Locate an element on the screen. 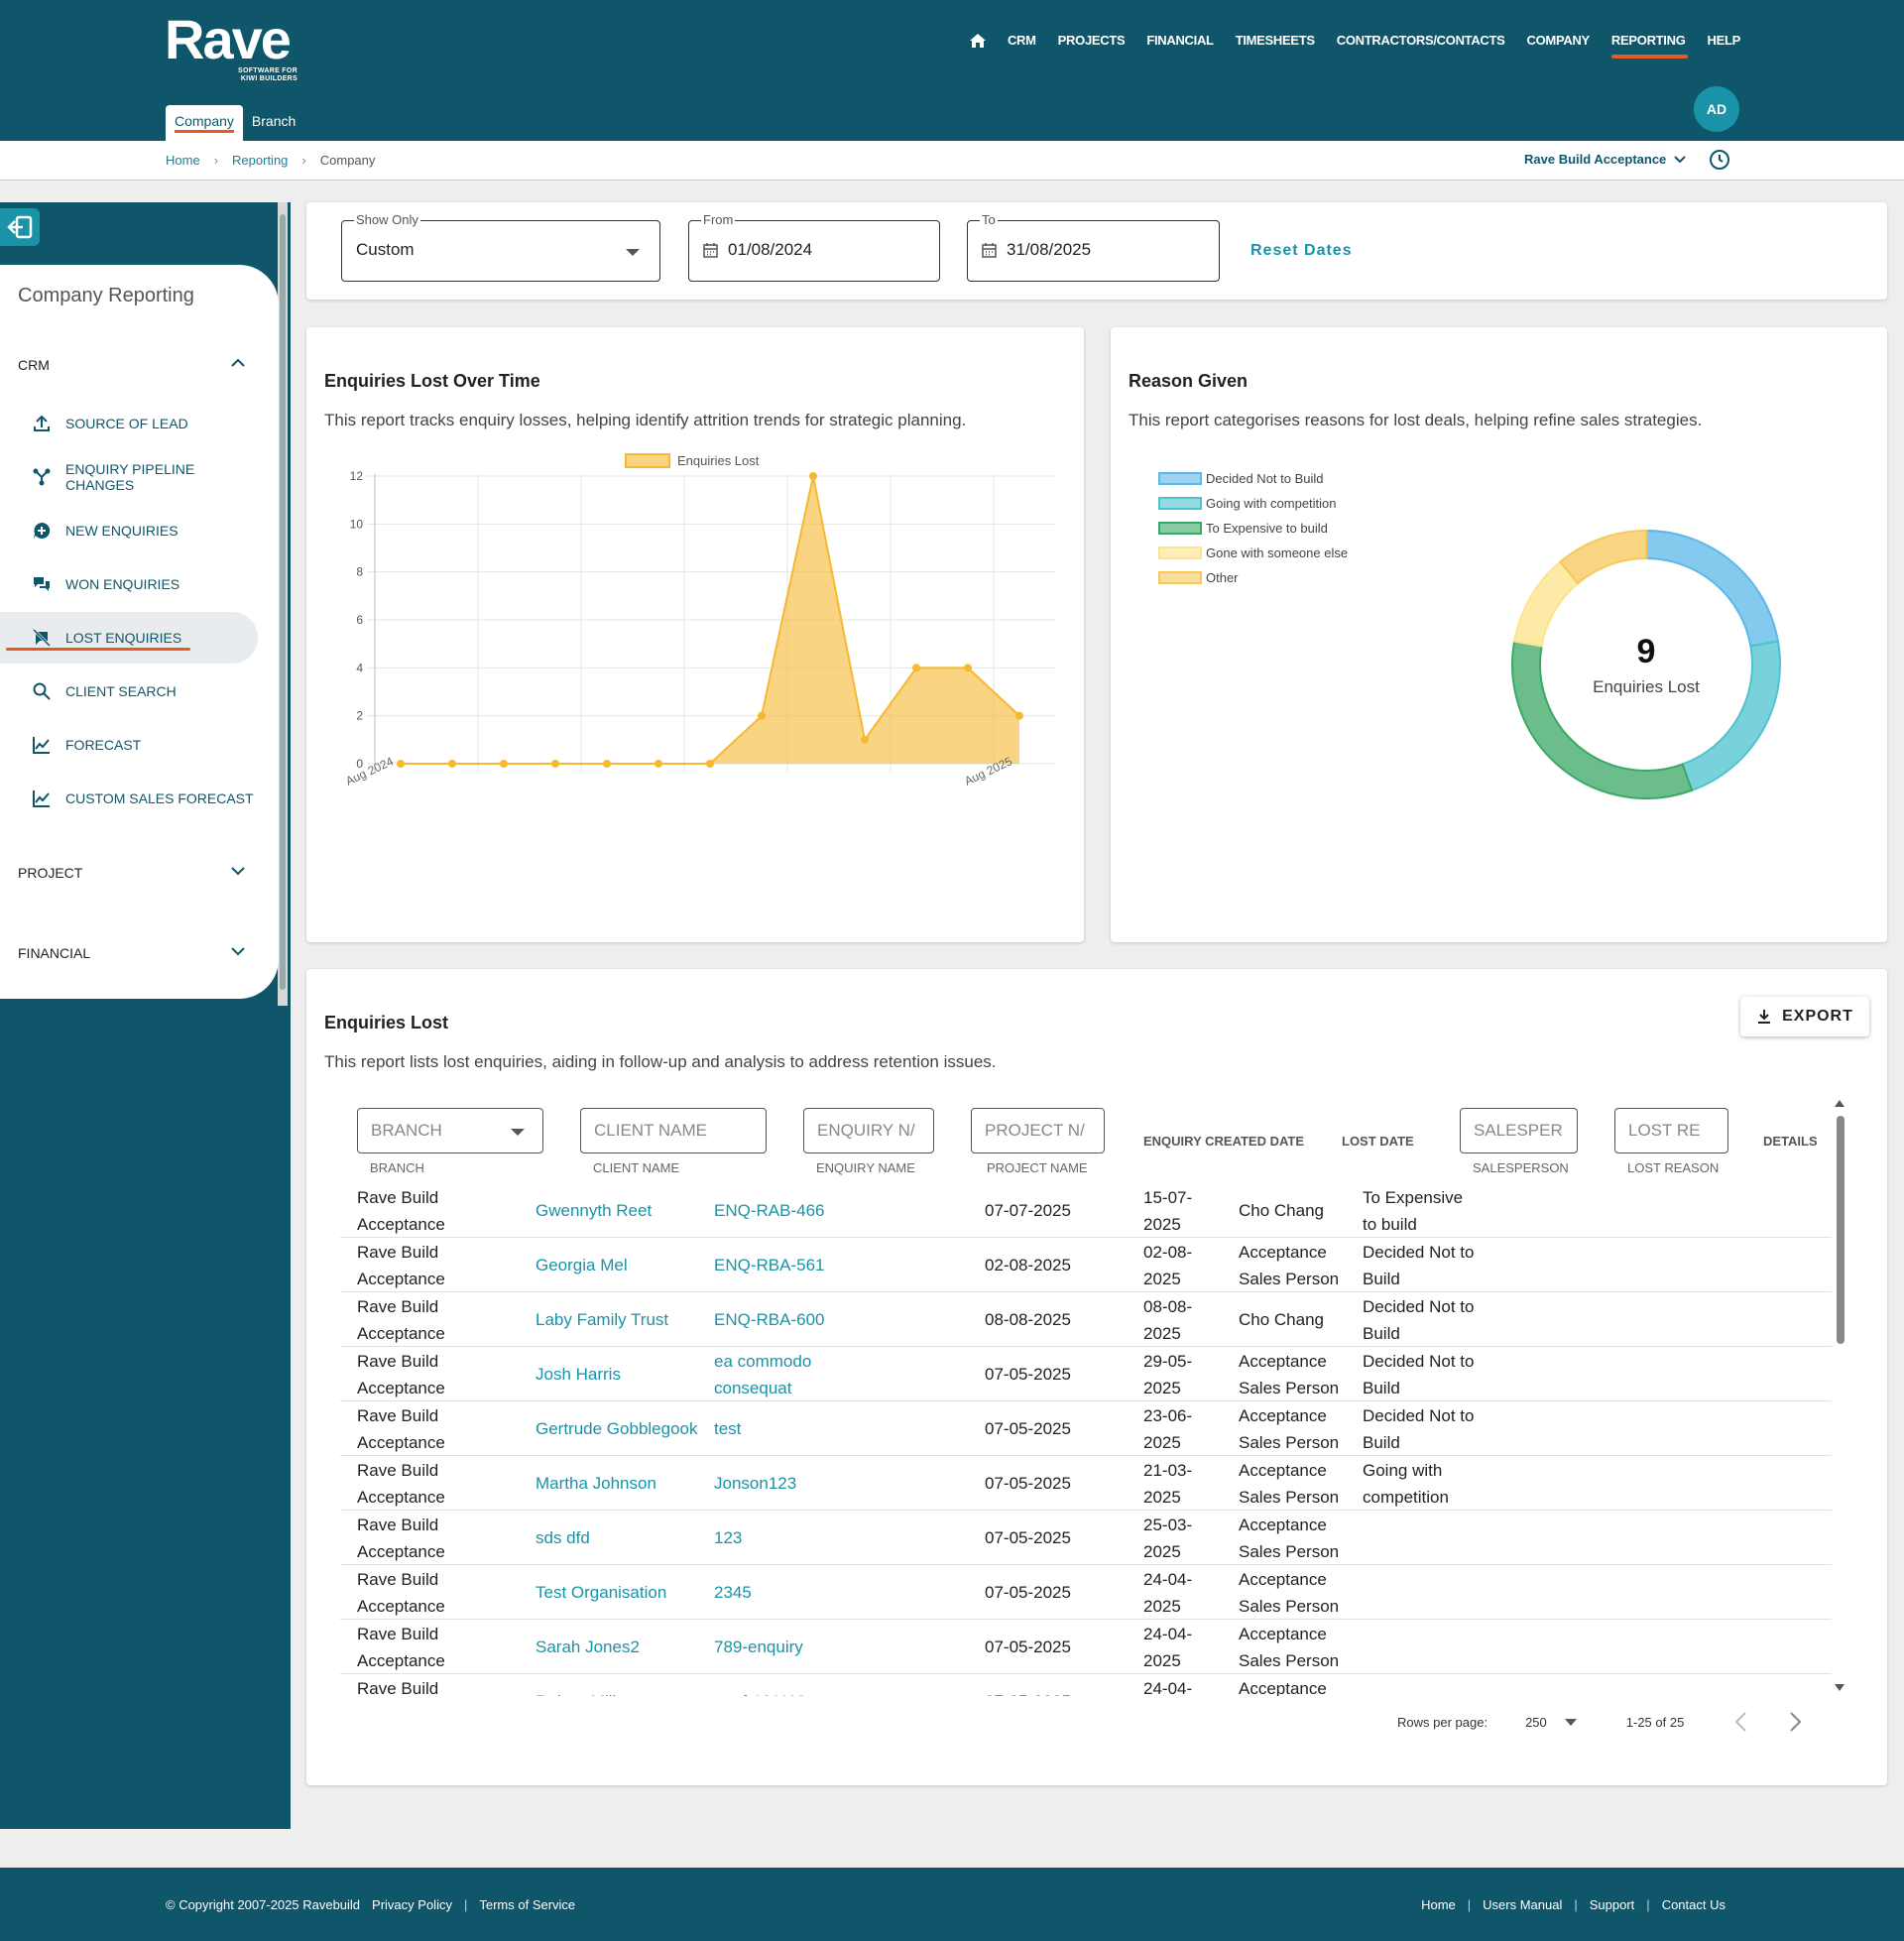  footer-privacy-link: Privacy Policy is located at coordinates (412, 1904).